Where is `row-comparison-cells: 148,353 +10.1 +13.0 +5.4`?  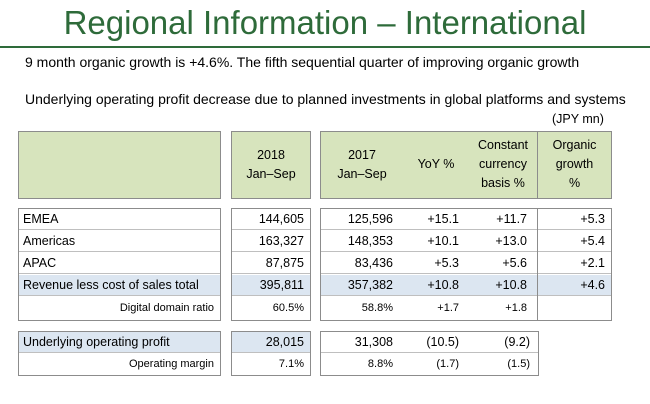
row-comparison-cells: 148,353 +10.1 +13.0 +5.4 is located at coordinates (466, 241).